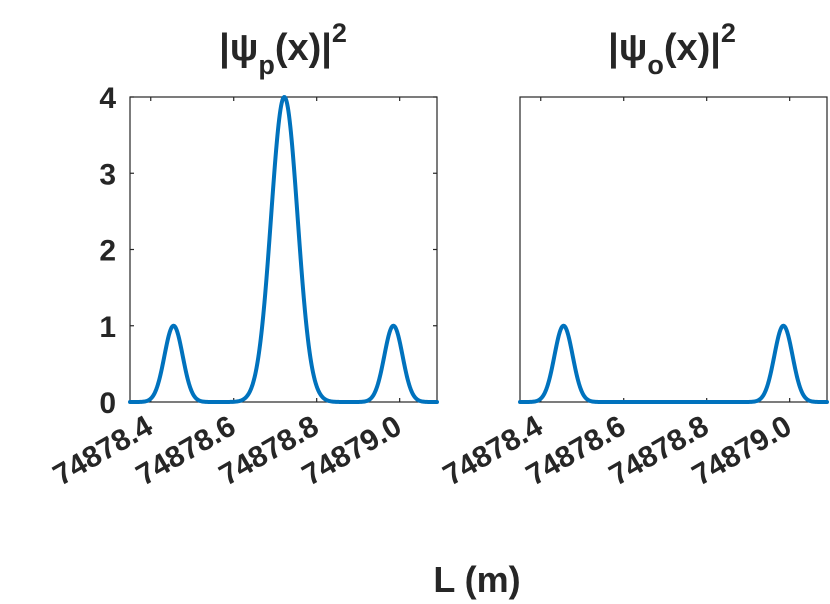  What do you see at coordinates (107, 403) in the screenshot?
I see `y-tick-label: 0` at bounding box center [107, 403].